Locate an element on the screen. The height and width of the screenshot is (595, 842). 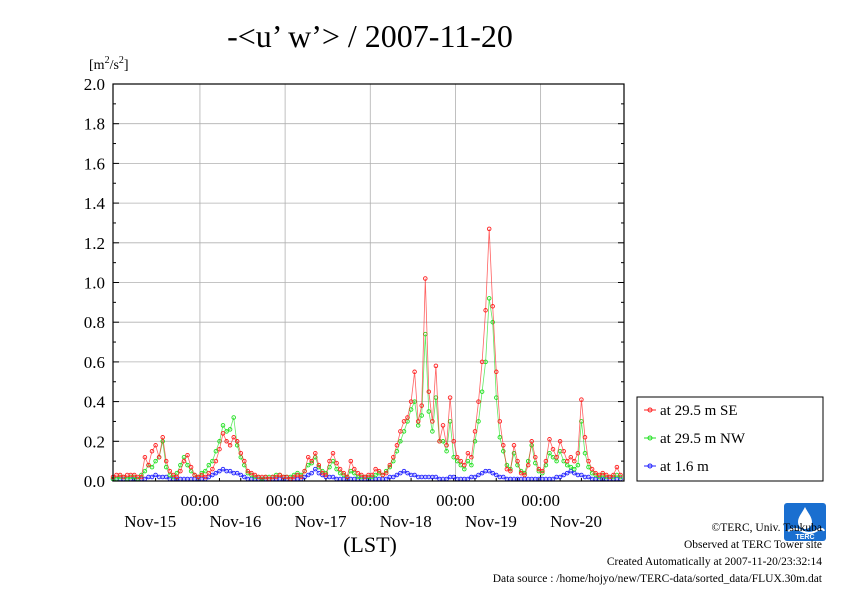
y-tick-label: 1.6 is located at coordinates (94, 163).